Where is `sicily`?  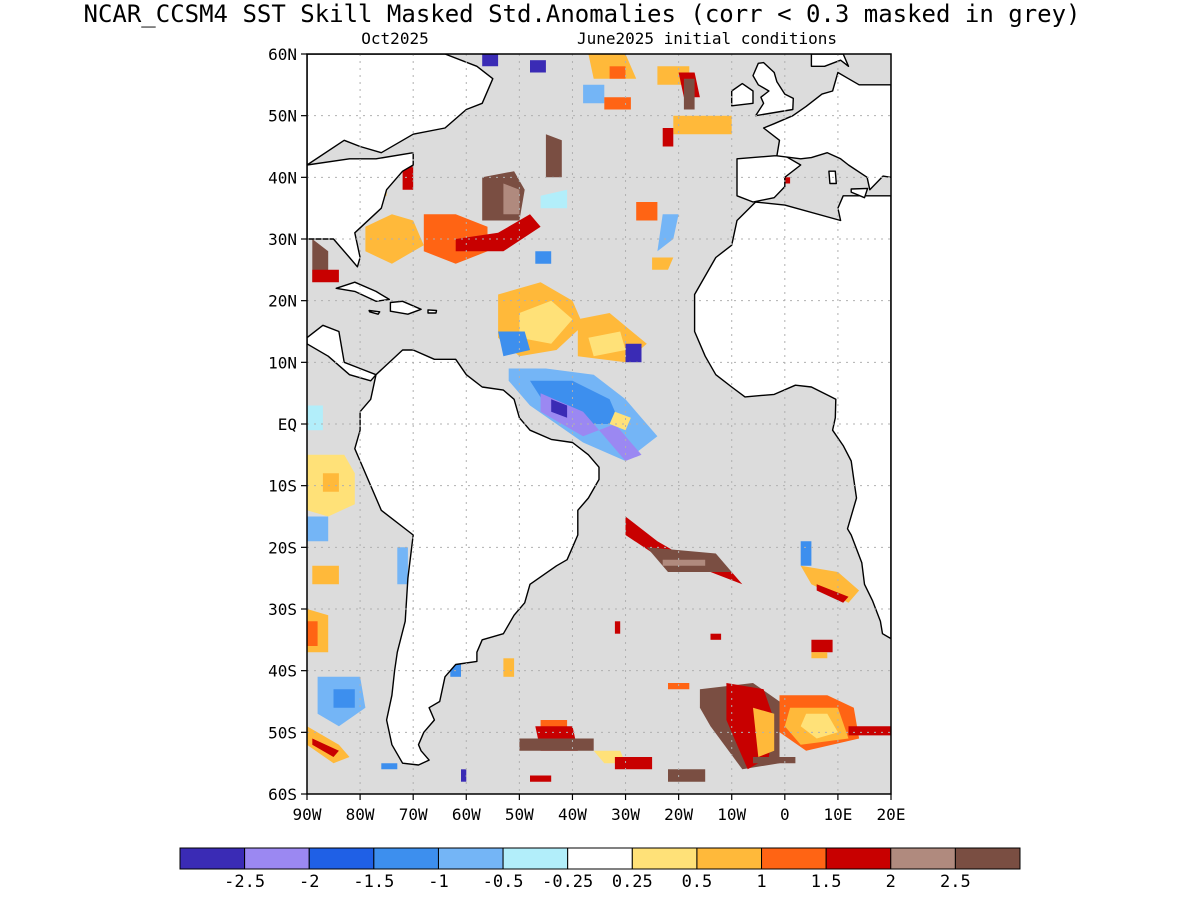
sicily is located at coordinates (859, 193).